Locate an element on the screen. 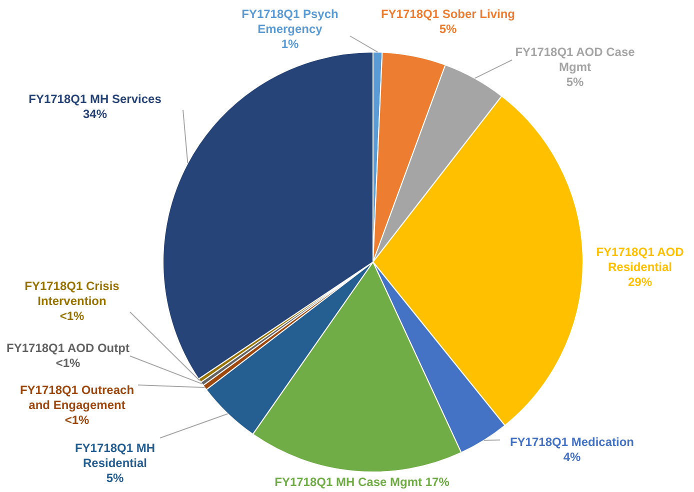 This screenshot has height=492, width=694. slice-label: FY1718Q1 Psych Emergency is located at coordinates (290, 21).